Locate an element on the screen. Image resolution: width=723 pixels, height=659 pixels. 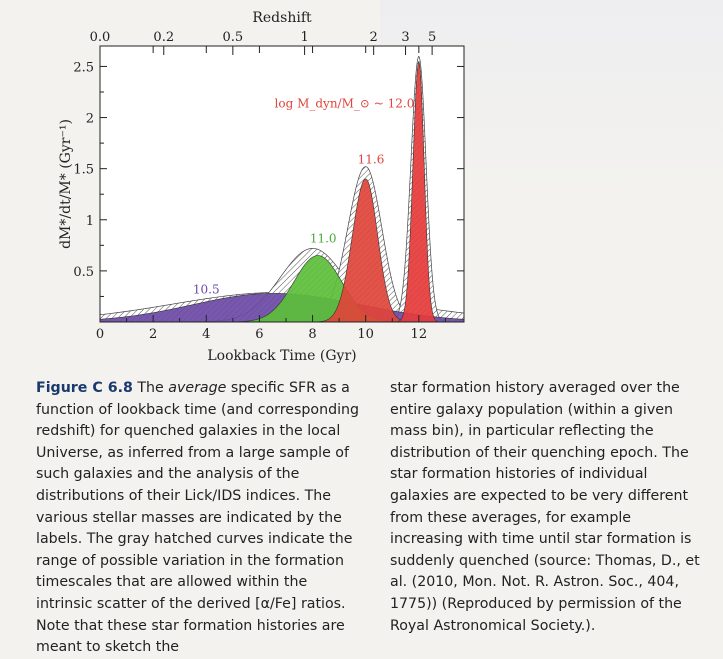
y-tick-label: 1.5 is located at coordinates (83, 170).